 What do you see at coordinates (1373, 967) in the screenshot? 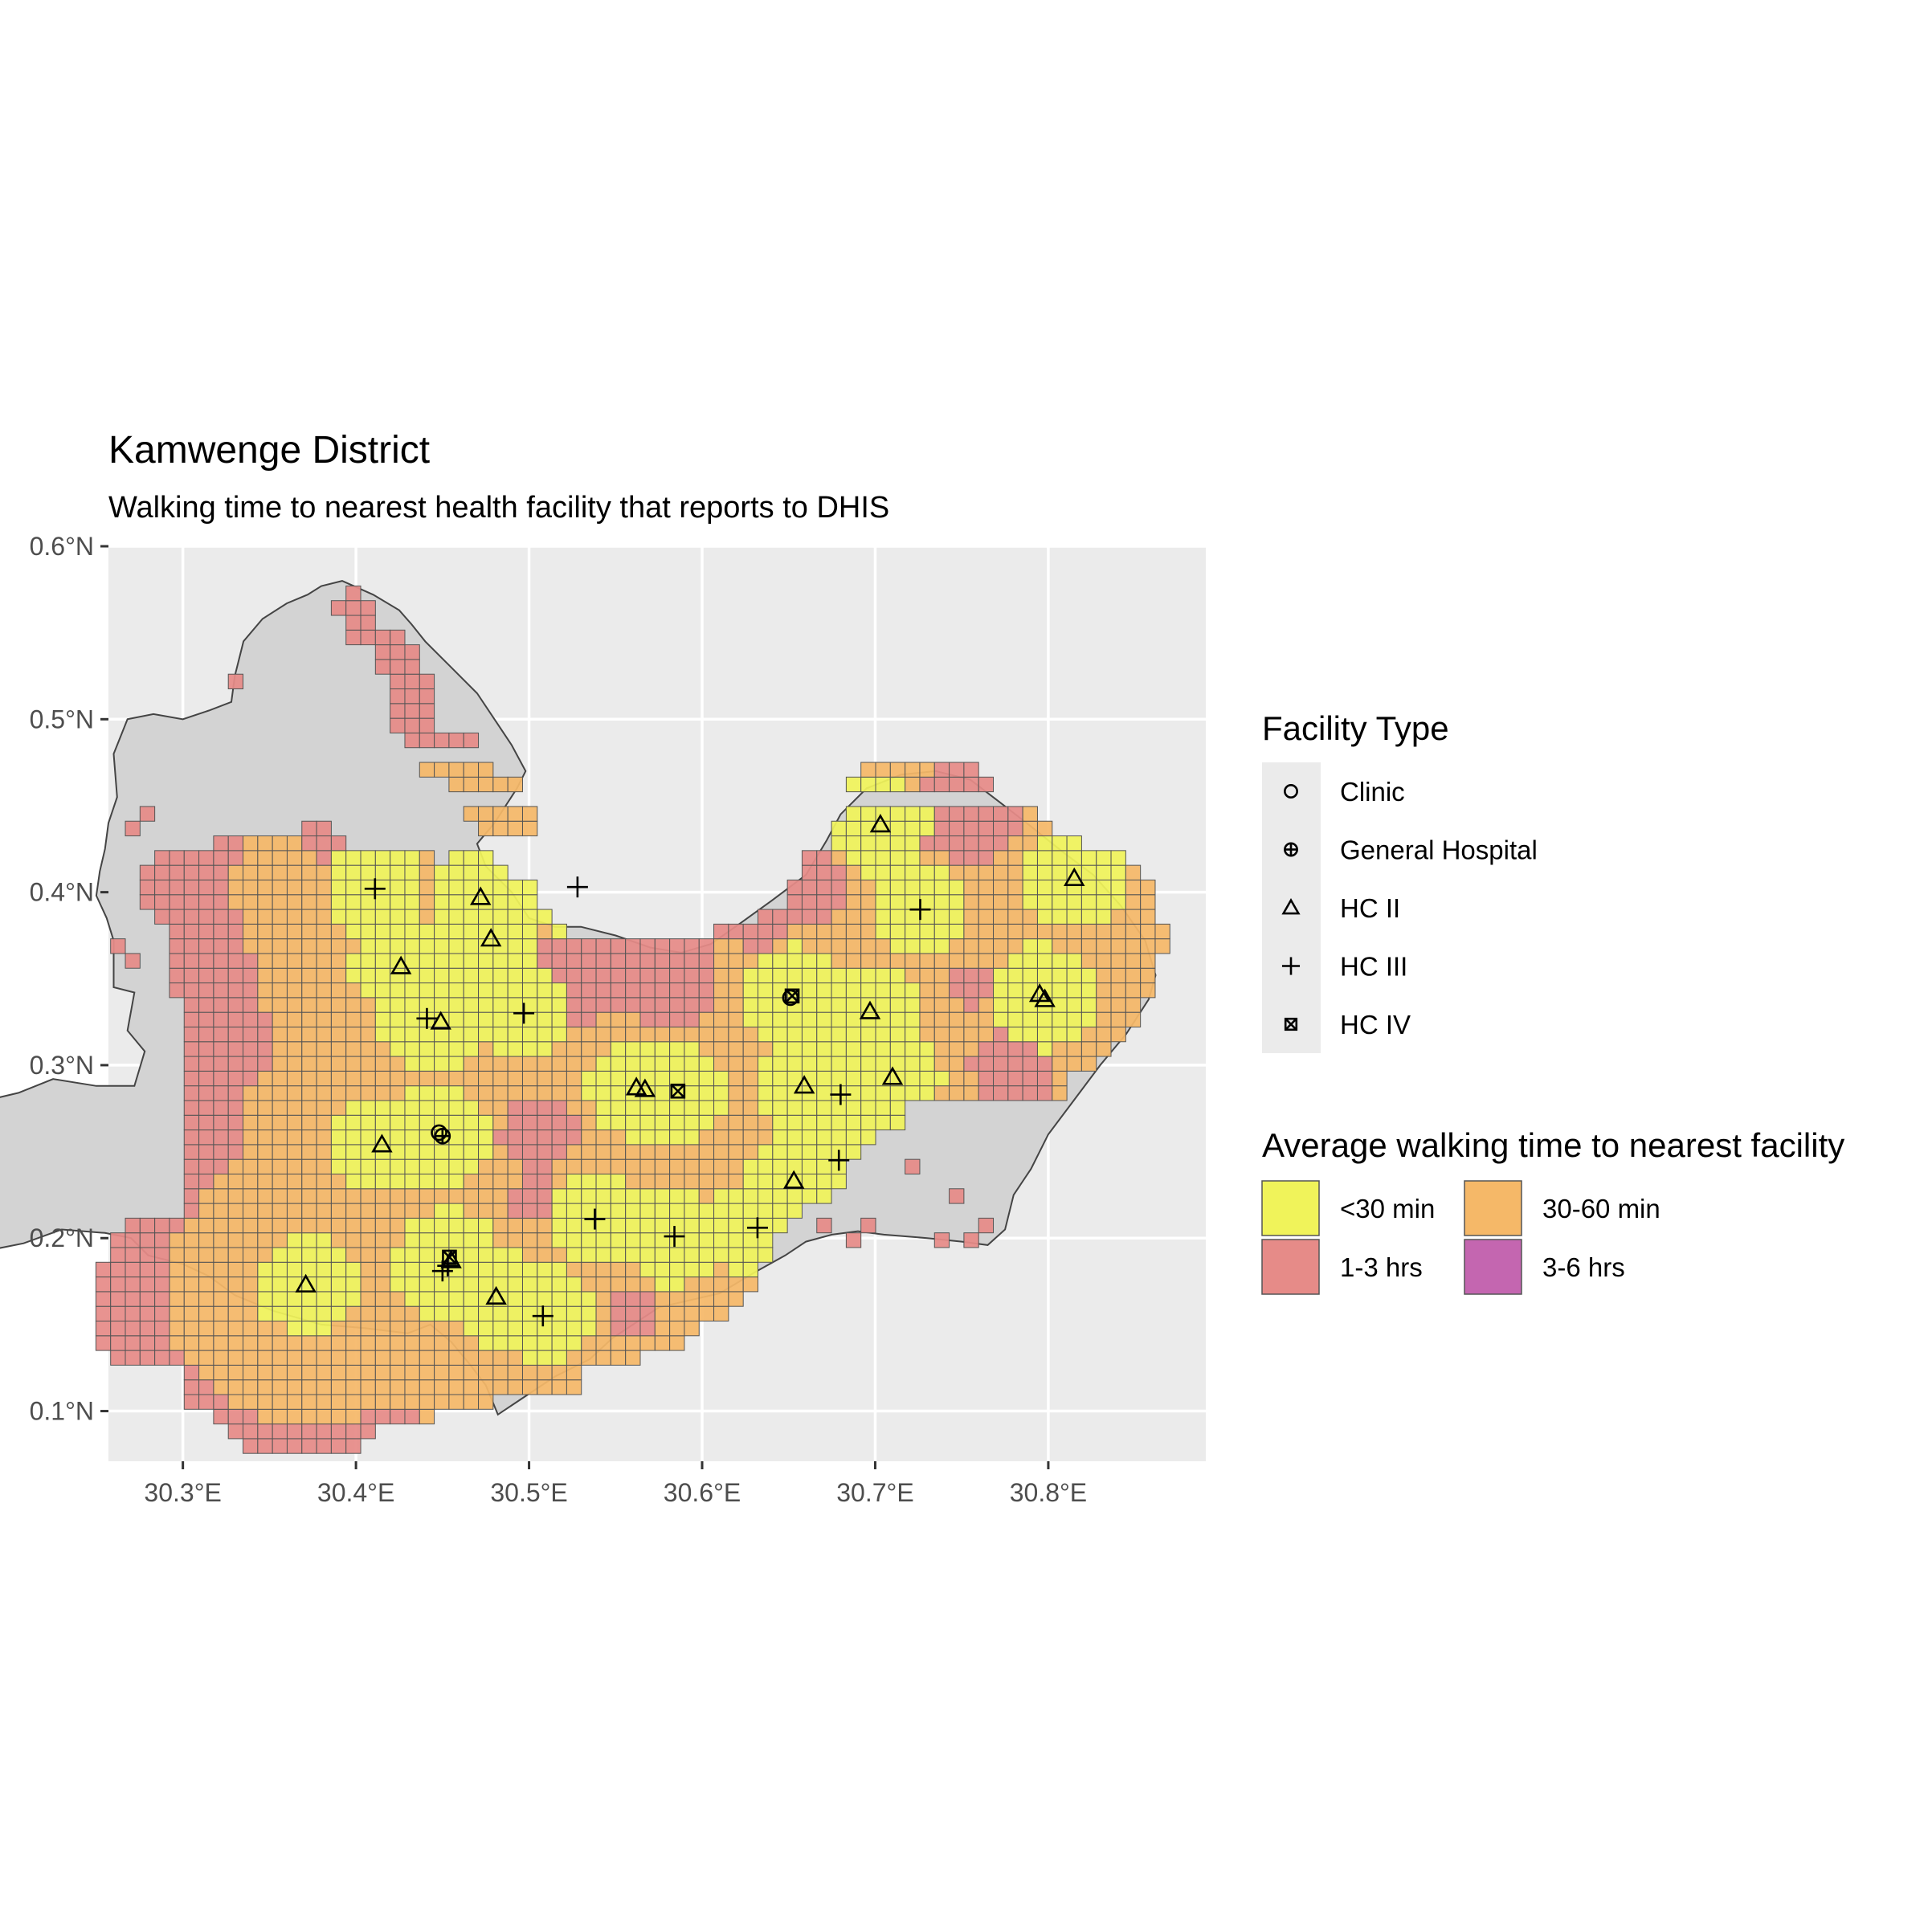
I see `facility-legend-label: HC III` at bounding box center [1373, 967].